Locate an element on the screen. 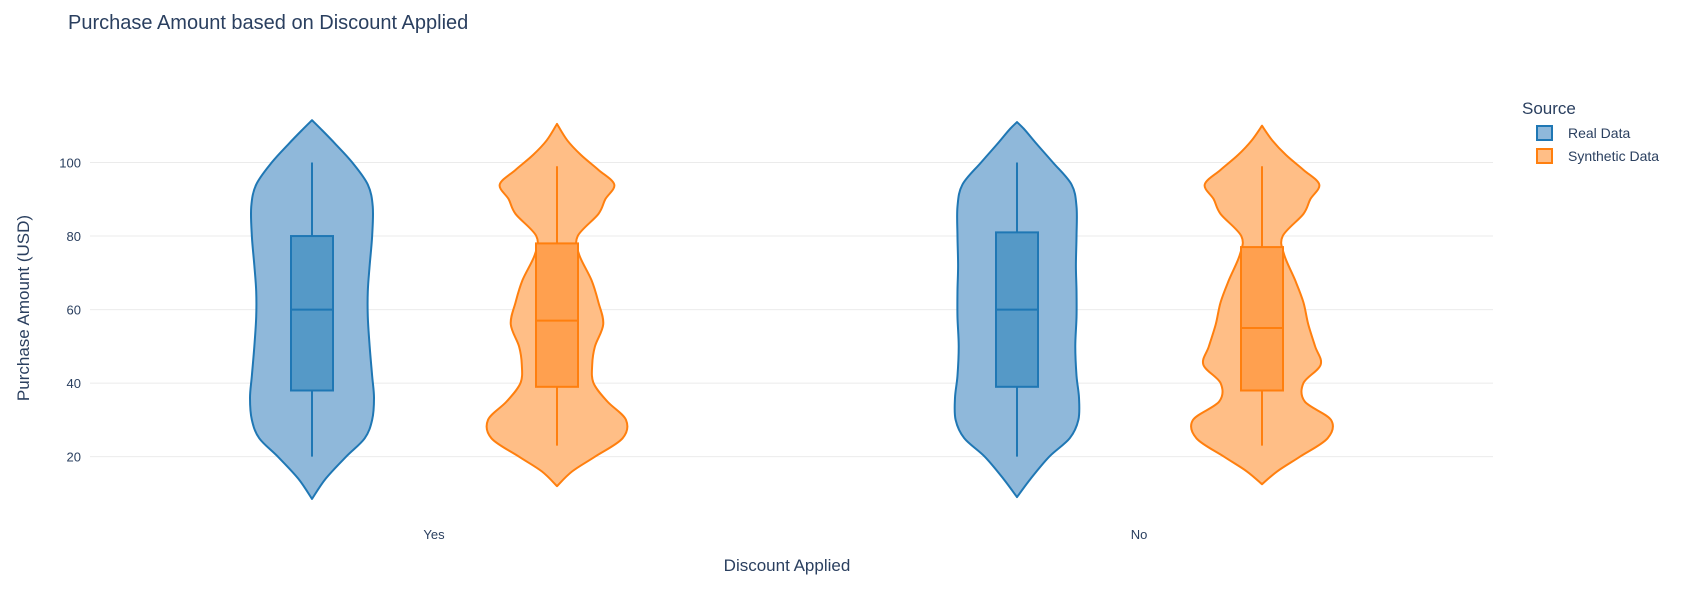  violin-real-data-yes is located at coordinates (312, 309).